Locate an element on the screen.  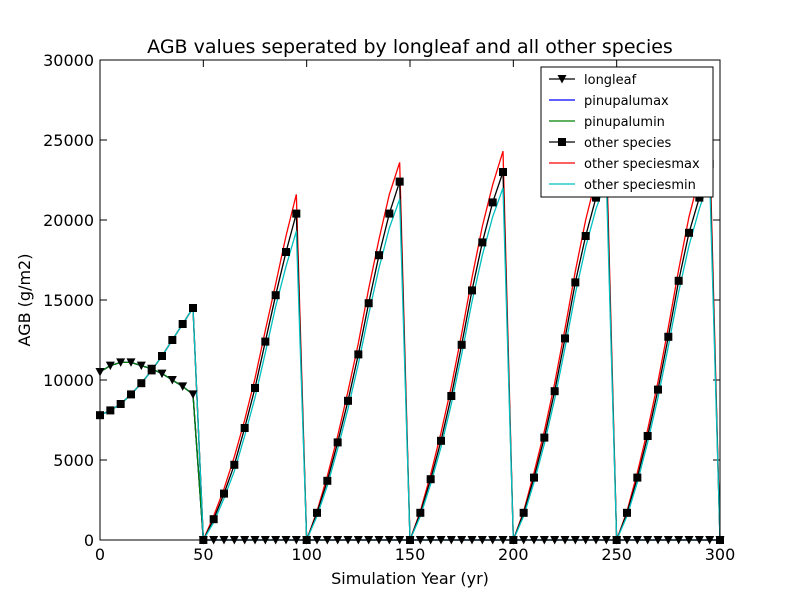
x-tick-label: 150 is located at coordinates (410, 554).